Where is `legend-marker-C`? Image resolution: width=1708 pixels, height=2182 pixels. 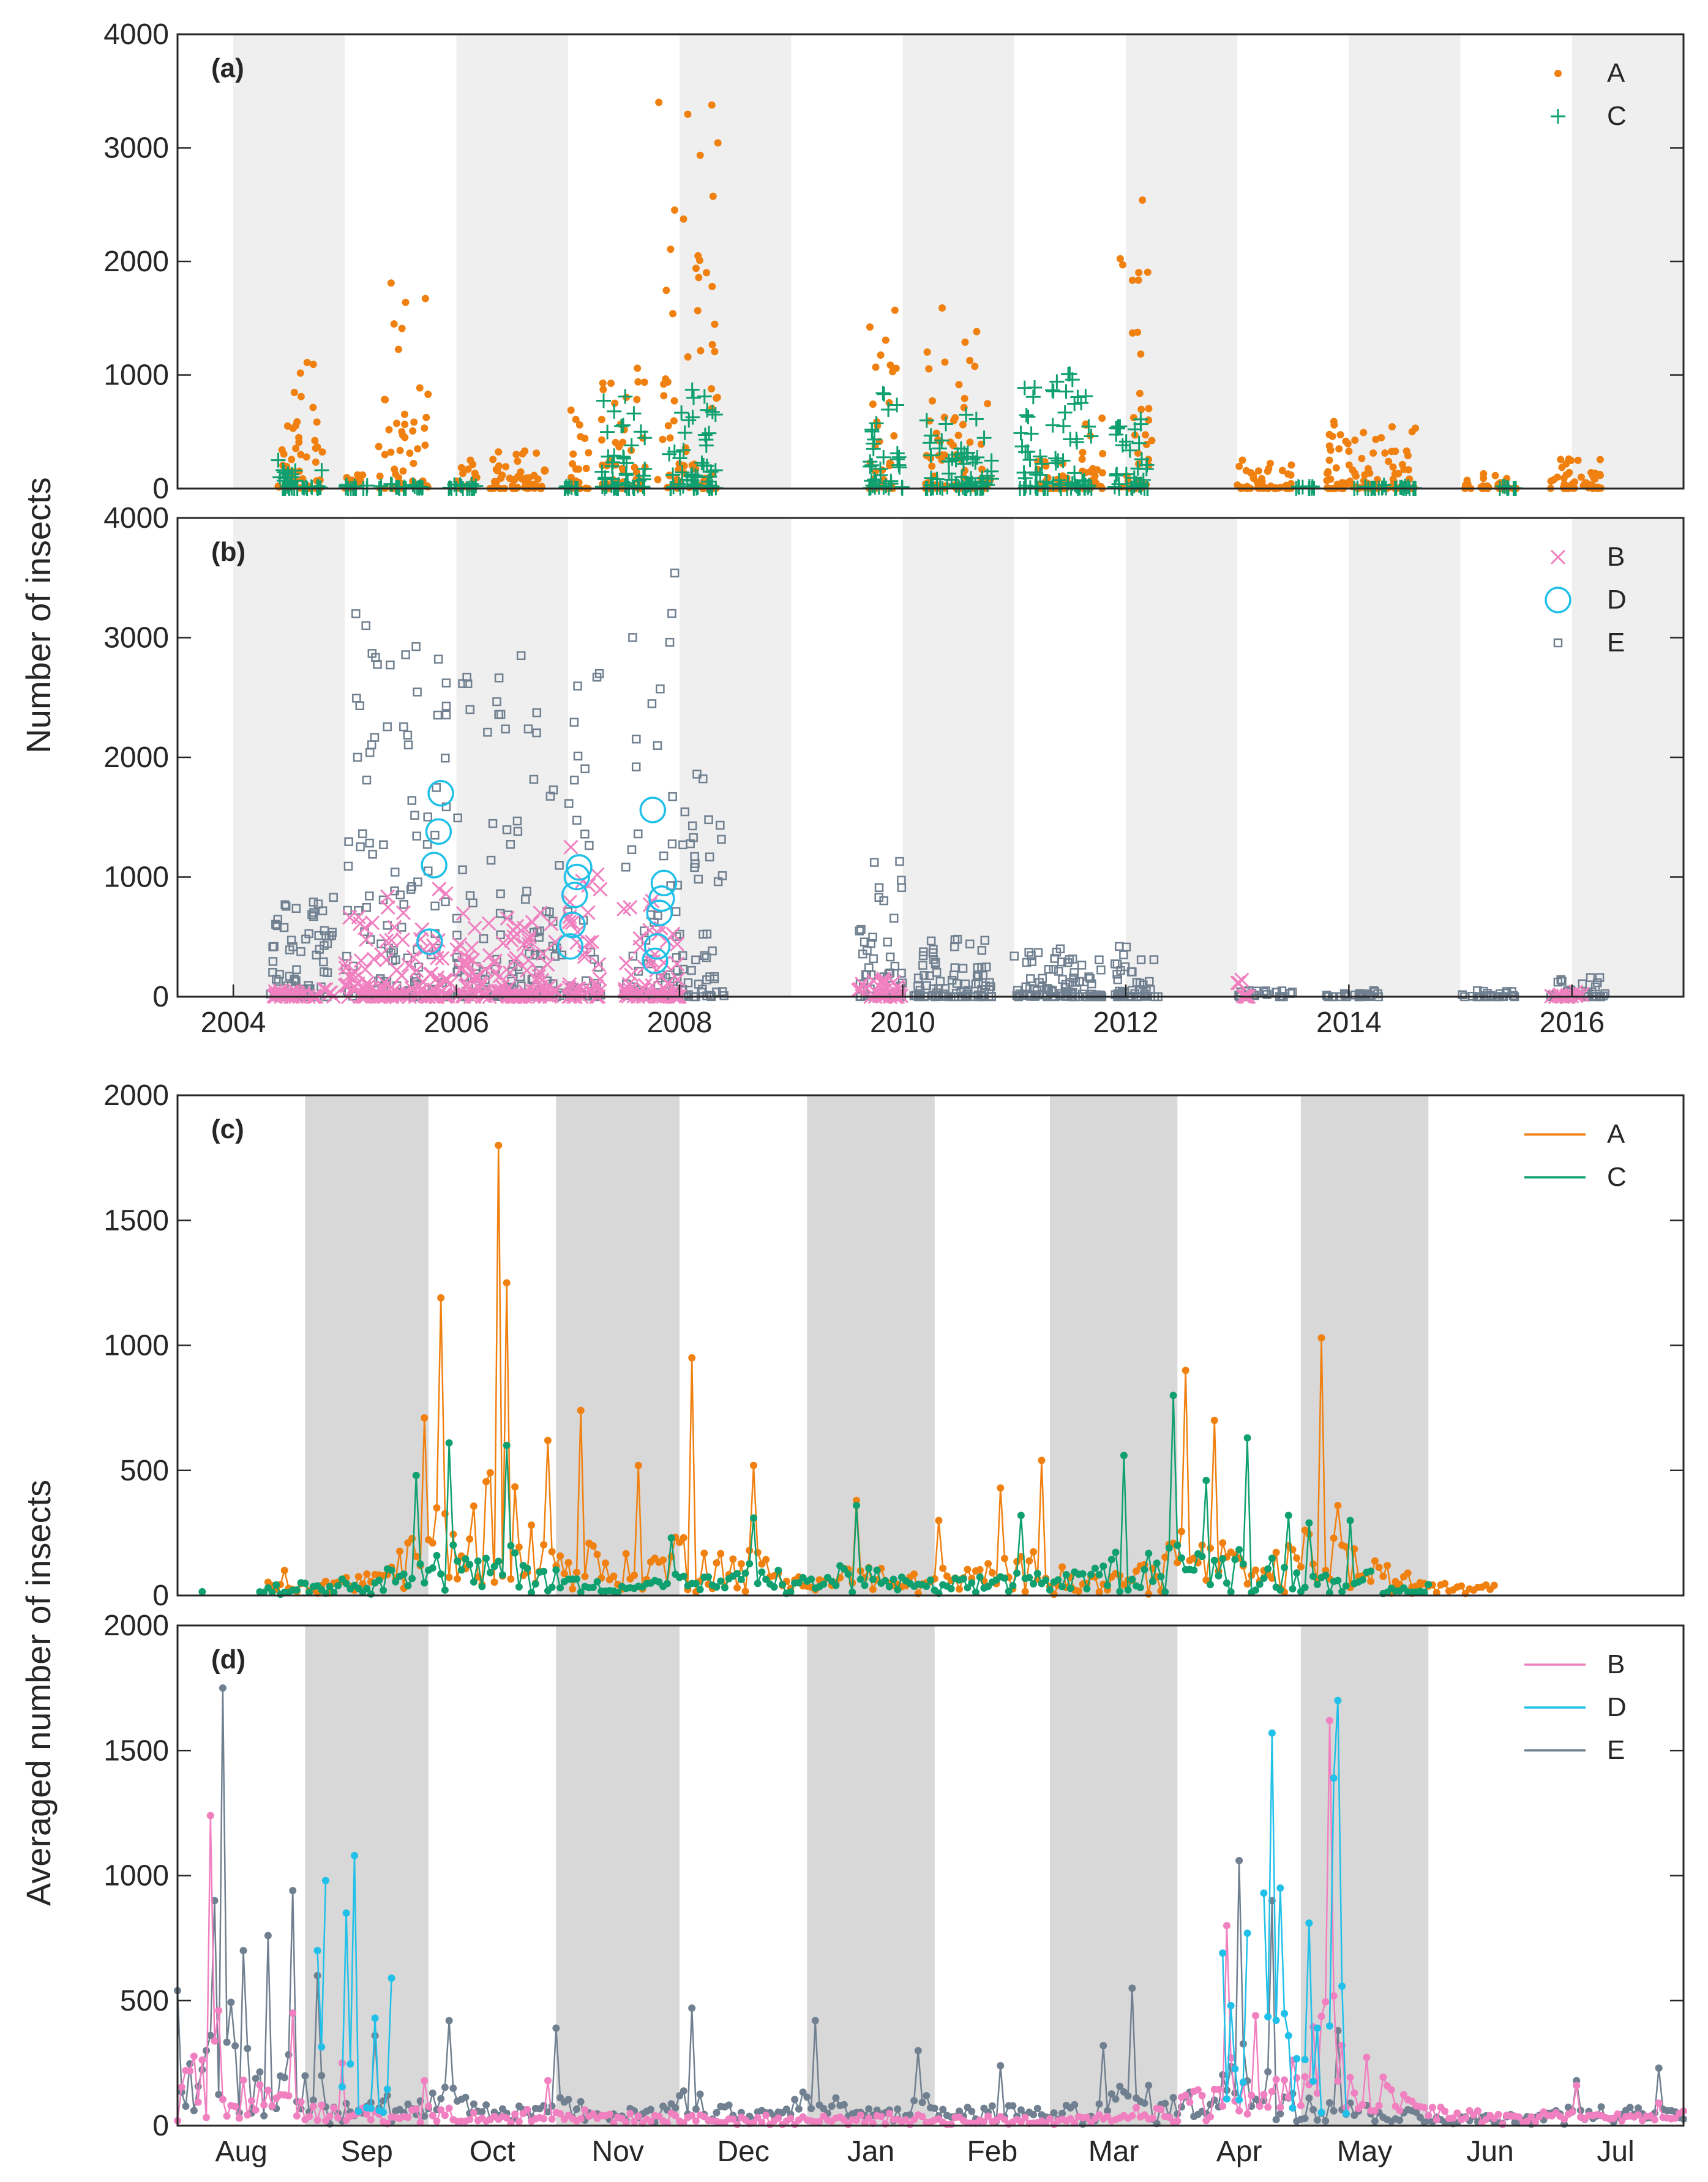 legend-marker-C is located at coordinates (1558, 117).